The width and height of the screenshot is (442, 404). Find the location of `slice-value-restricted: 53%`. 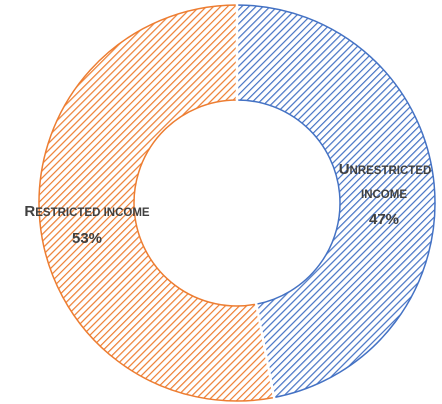

slice-value-restricted: 53% is located at coordinates (87, 238).